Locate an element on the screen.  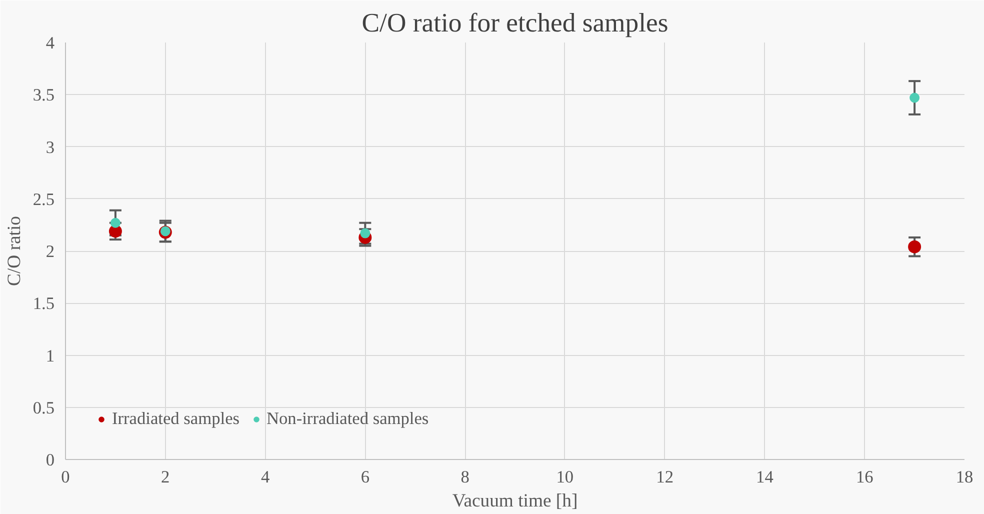
x-tick-label: 8 is located at coordinates (465, 477).